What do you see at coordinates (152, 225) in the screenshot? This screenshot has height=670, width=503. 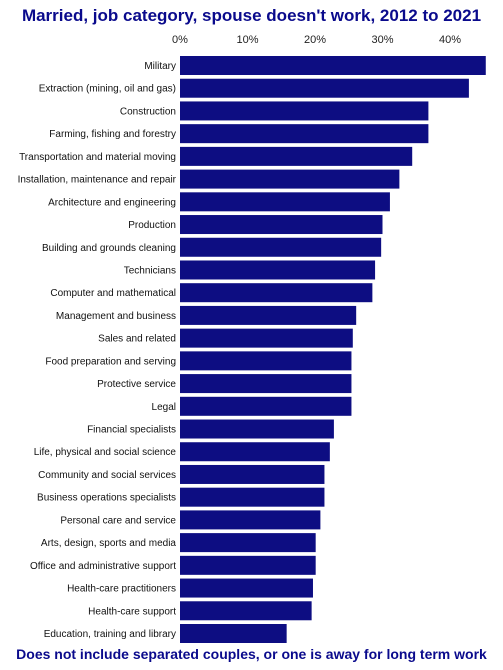 I see `category-label: Production` at bounding box center [152, 225].